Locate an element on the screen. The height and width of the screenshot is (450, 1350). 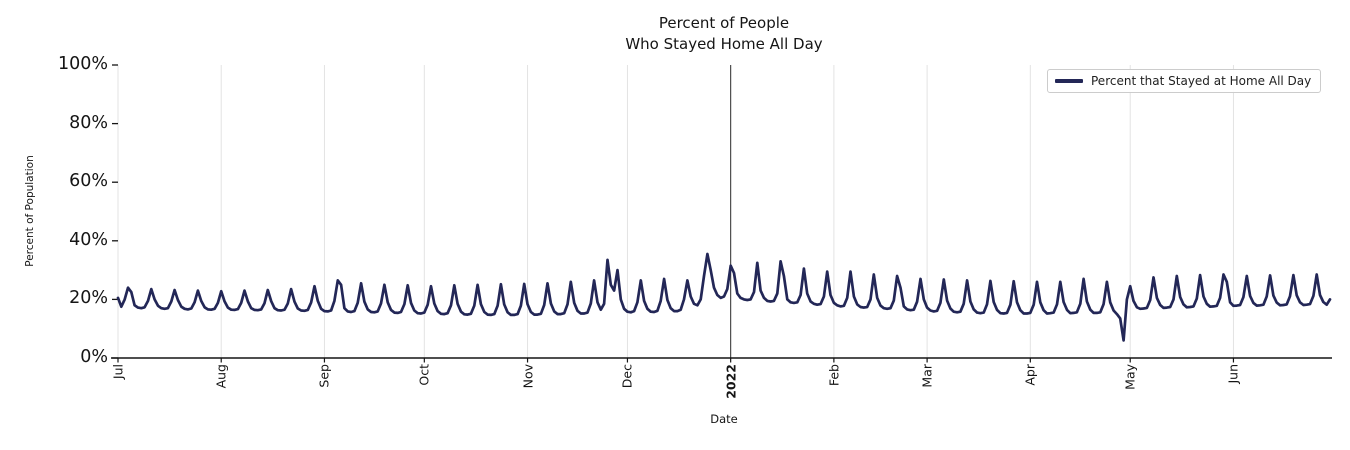
legend: Percent that Stayed at Home All Day is located at coordinates (1184, 81).